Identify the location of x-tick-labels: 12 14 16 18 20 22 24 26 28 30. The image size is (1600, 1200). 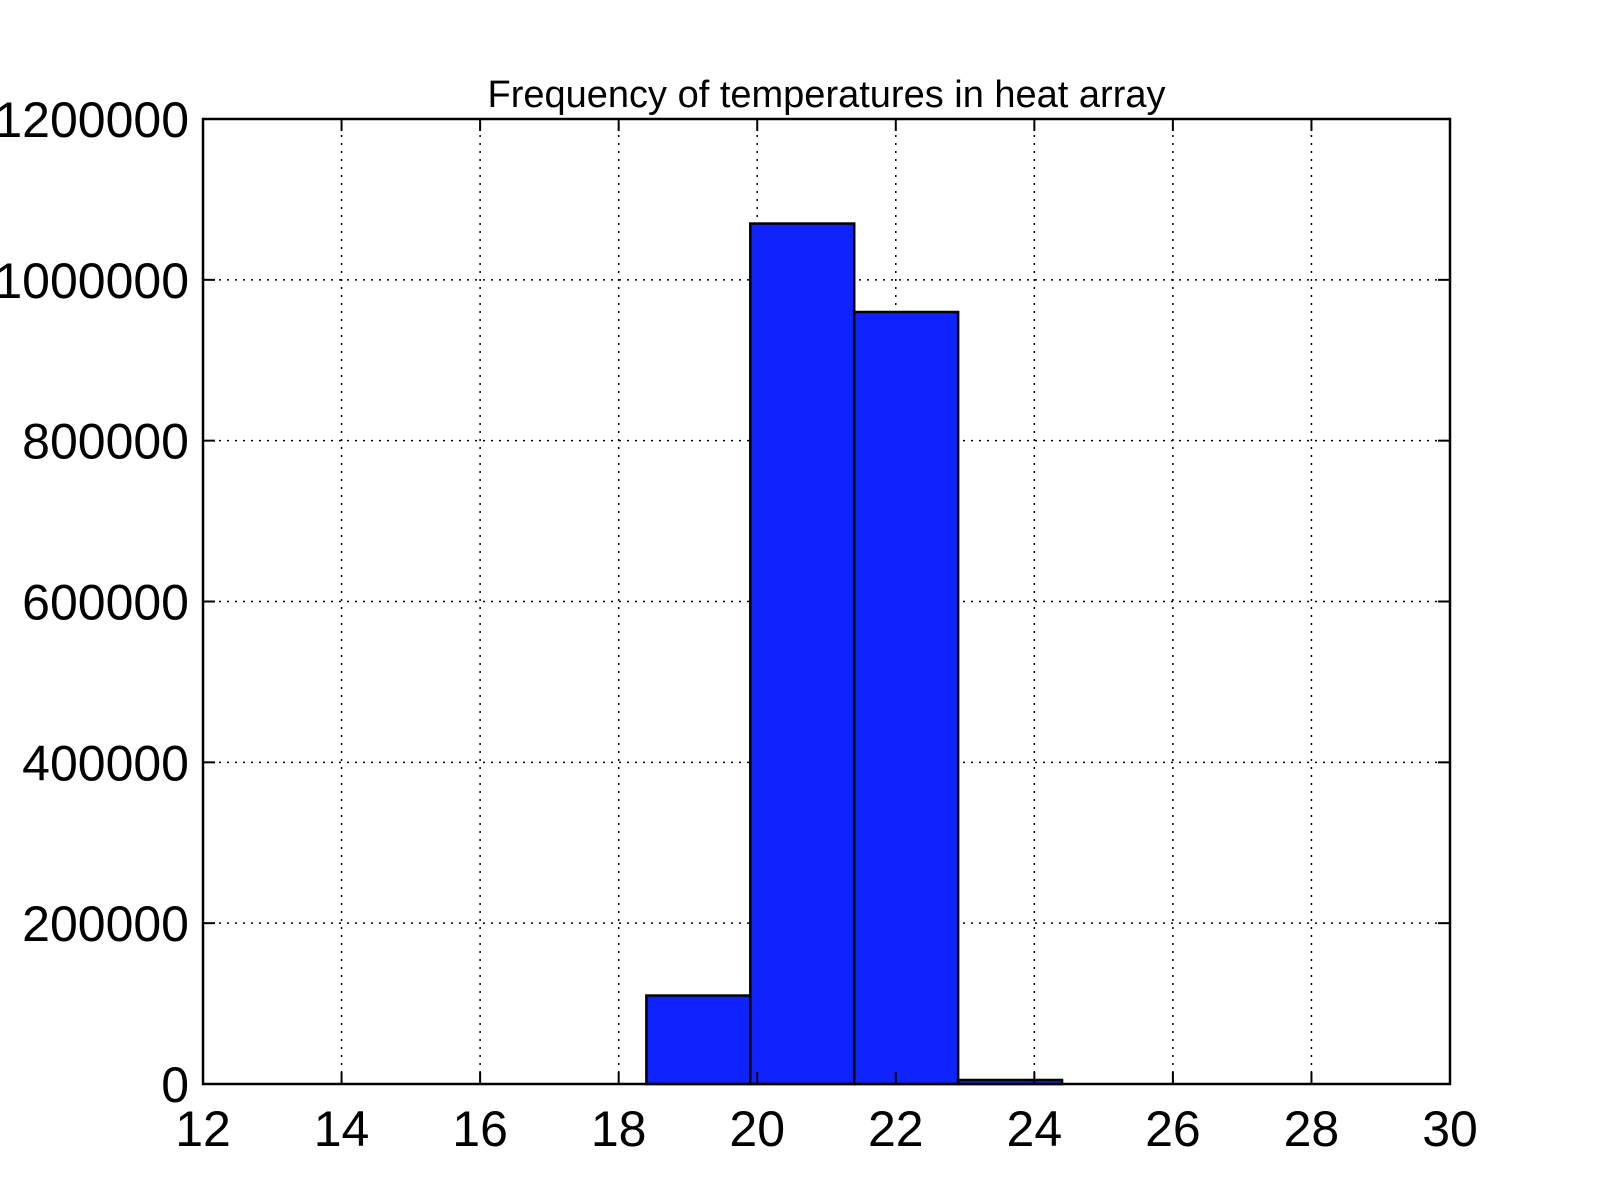
(826, 1129).